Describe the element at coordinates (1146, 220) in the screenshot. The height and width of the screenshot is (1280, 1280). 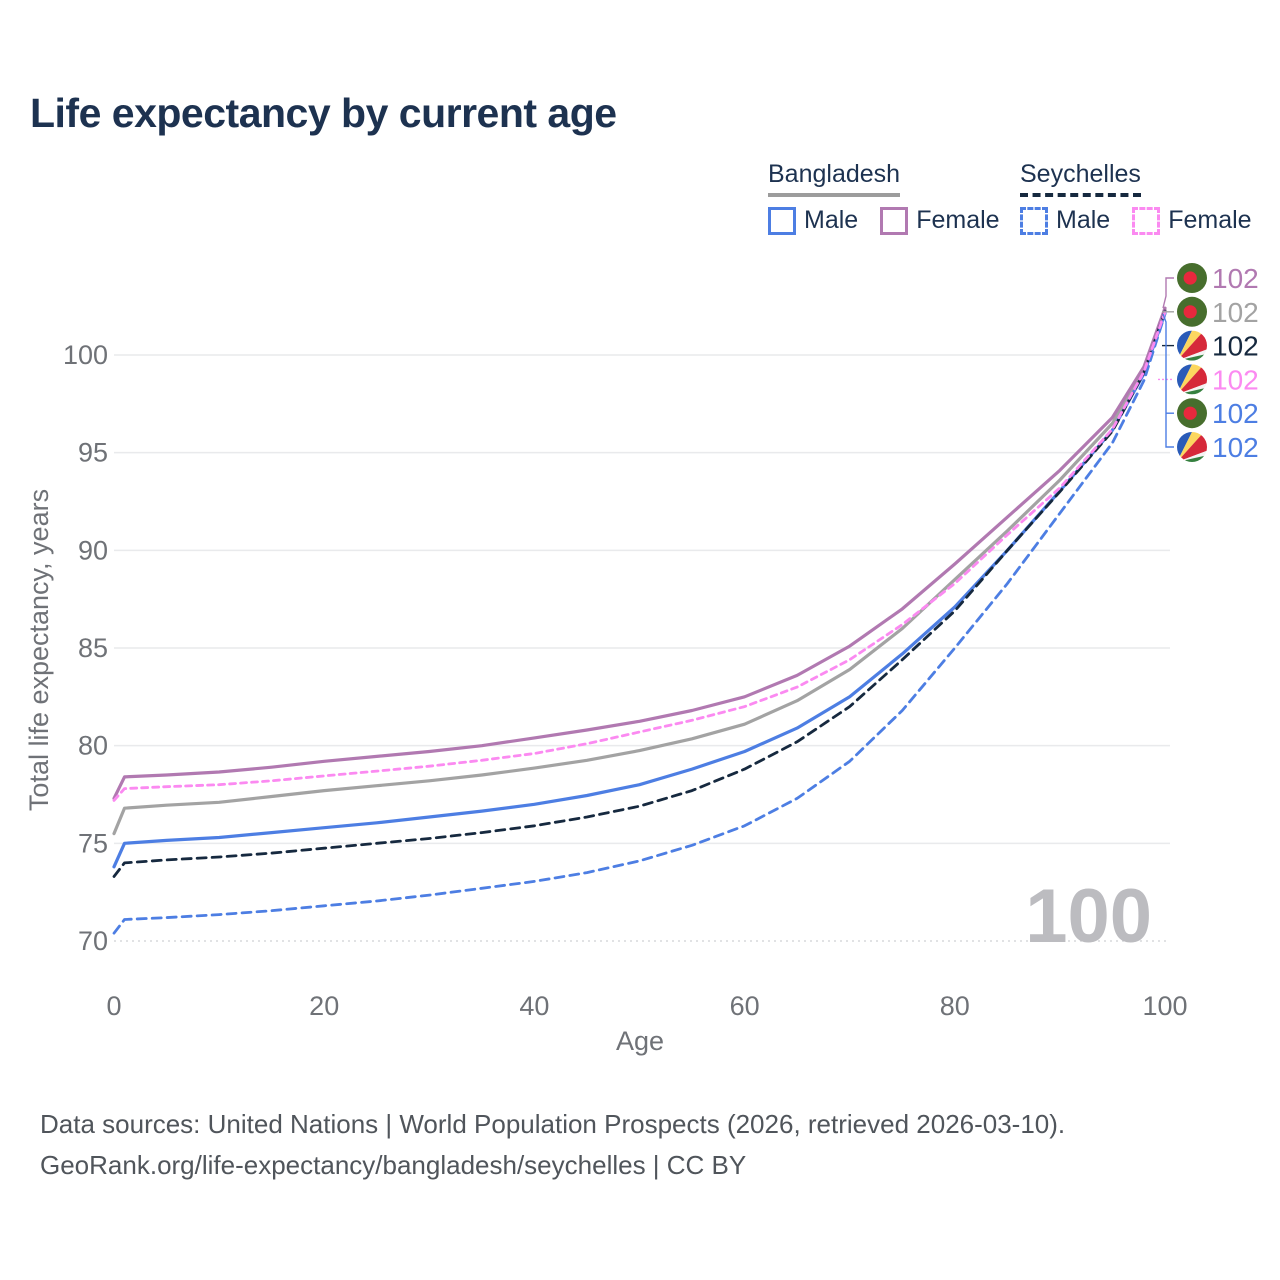
I see `legend-swatch-seychelles-female` at that location.